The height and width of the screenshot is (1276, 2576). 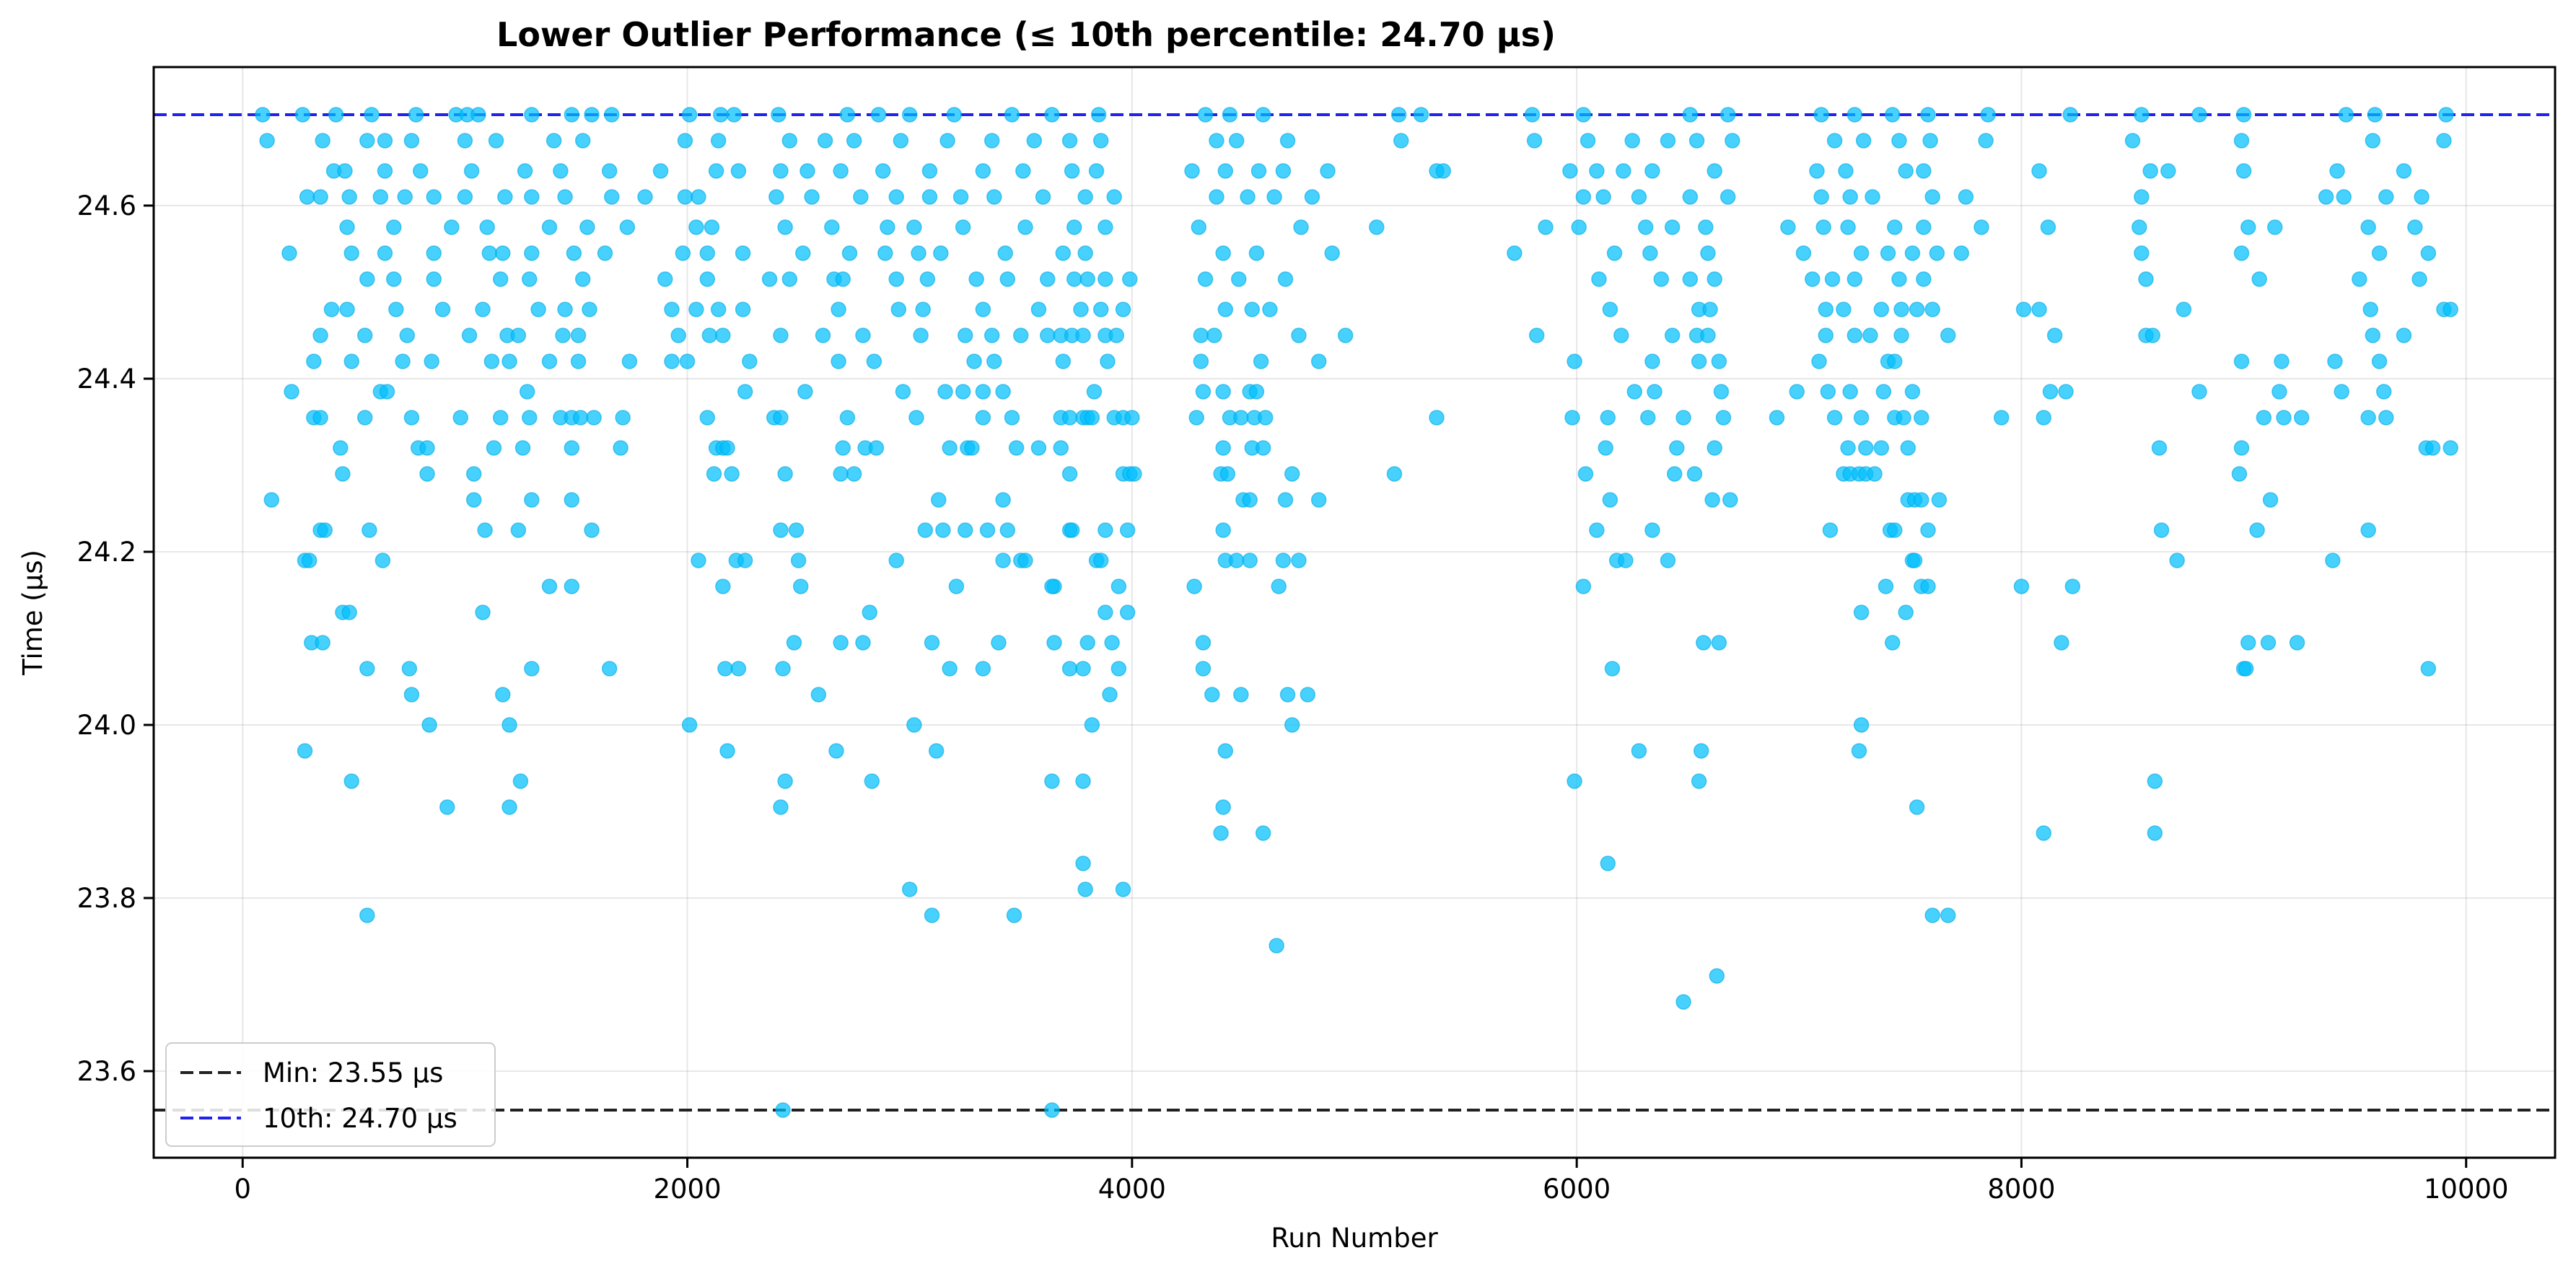 What do you see at coordinates (115, 639) in the screenshot?
I see `y-axis-ticks: 23.6 23.8 24.0 24.2 24.4 24.6` at bounding box center [115, 639].